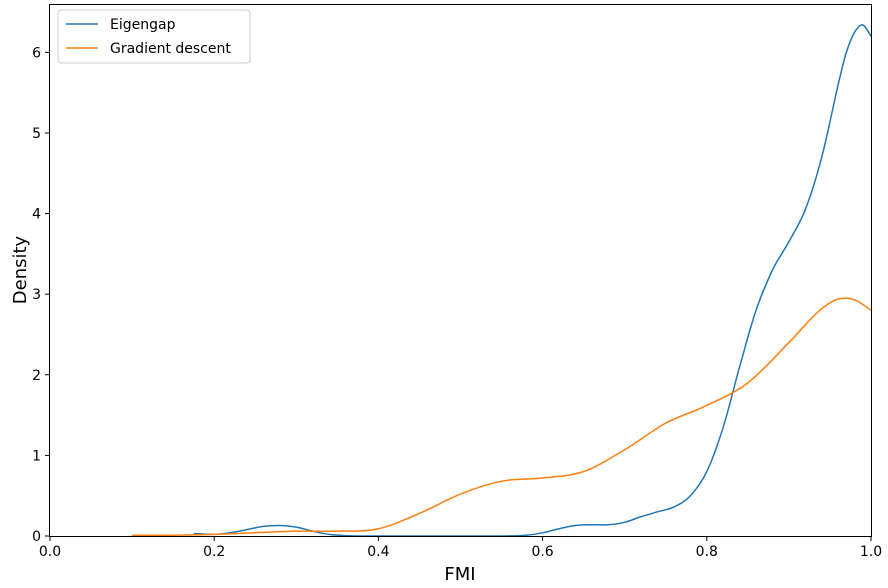  I want to click on legend-box, so click(154, 36).